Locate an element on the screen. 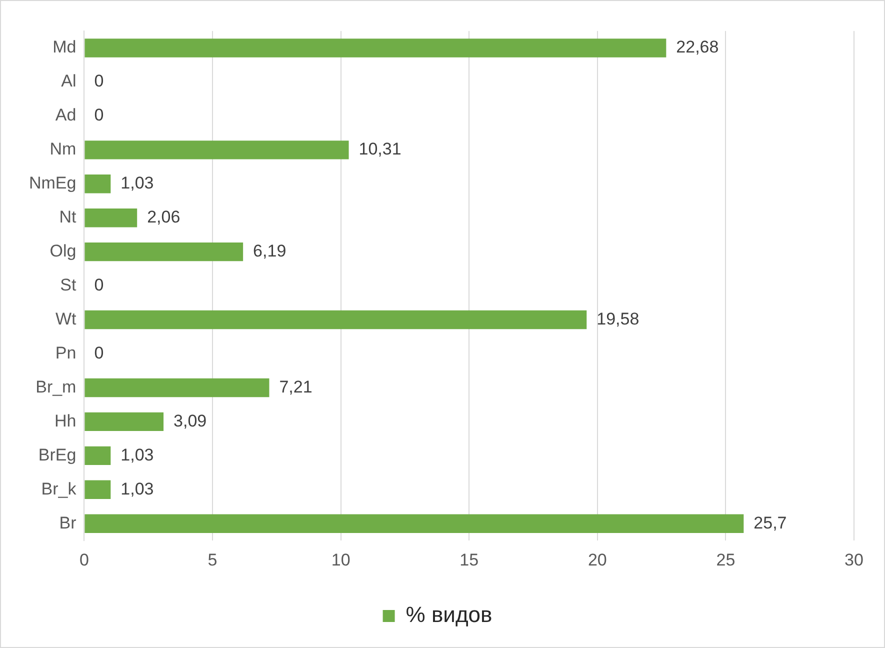  data-label: 25,7 is located at coordinates (770, 522).